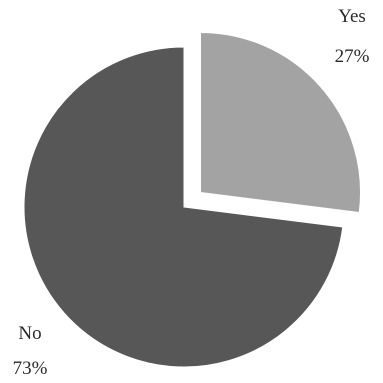 This screenshot has width=383, height=383. I want to click on label-yes-name: Yes, so click(352, 16).